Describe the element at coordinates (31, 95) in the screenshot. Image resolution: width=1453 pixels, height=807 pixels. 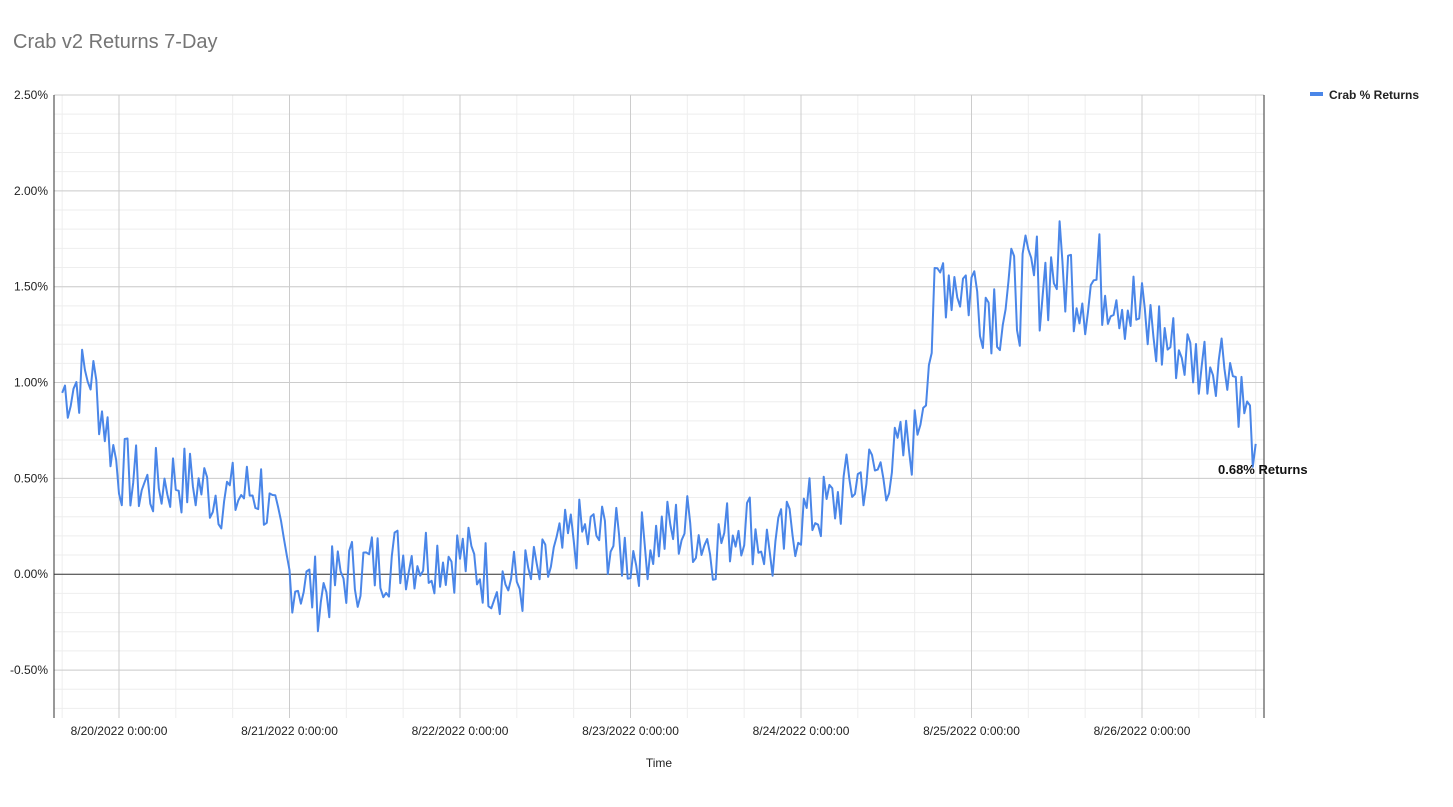
I see `y-tick-label: 2.50%` at that location.